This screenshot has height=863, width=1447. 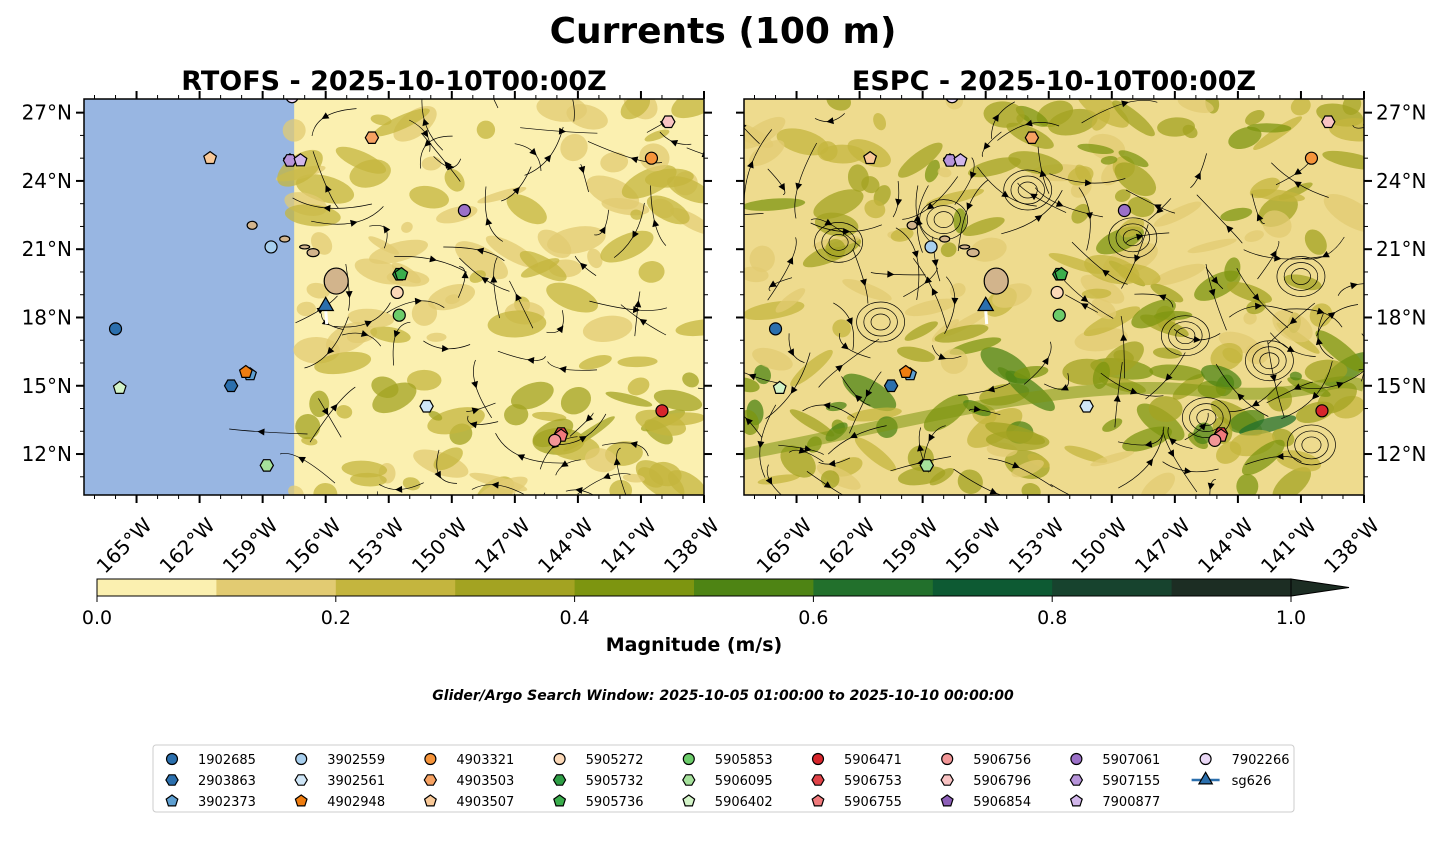 What do you see at coordinates (723, 31) in the screenshot?
I see `figure-title: Currents (100 m)` at bounding box center [723, 31].